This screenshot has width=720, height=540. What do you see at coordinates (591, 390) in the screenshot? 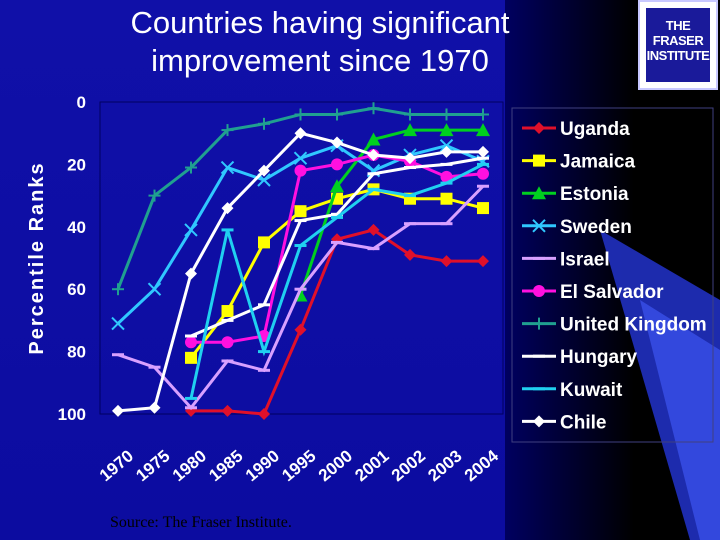
I see `legend-label: Kuwait` at bounding box center [591, 390].